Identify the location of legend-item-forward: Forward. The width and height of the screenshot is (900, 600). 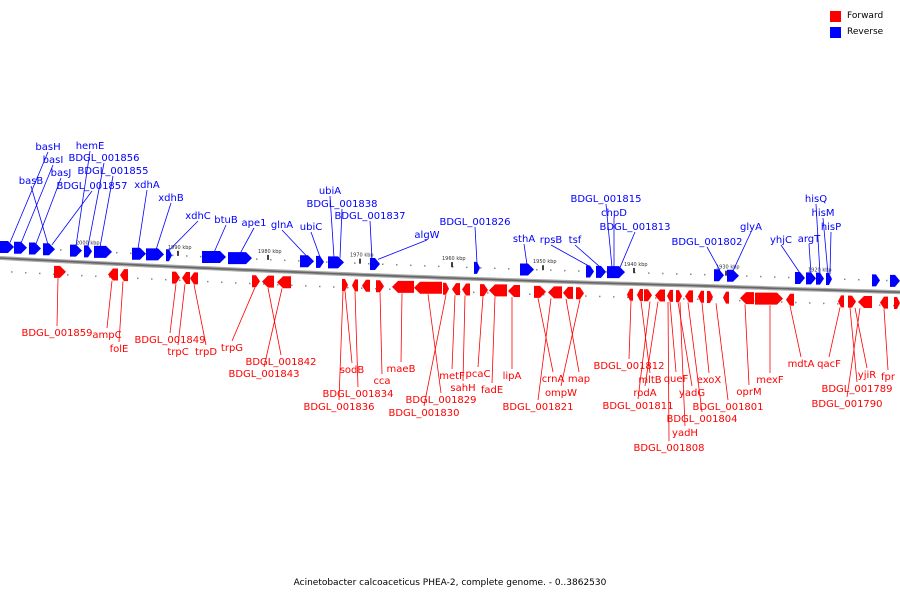
(860, 16).